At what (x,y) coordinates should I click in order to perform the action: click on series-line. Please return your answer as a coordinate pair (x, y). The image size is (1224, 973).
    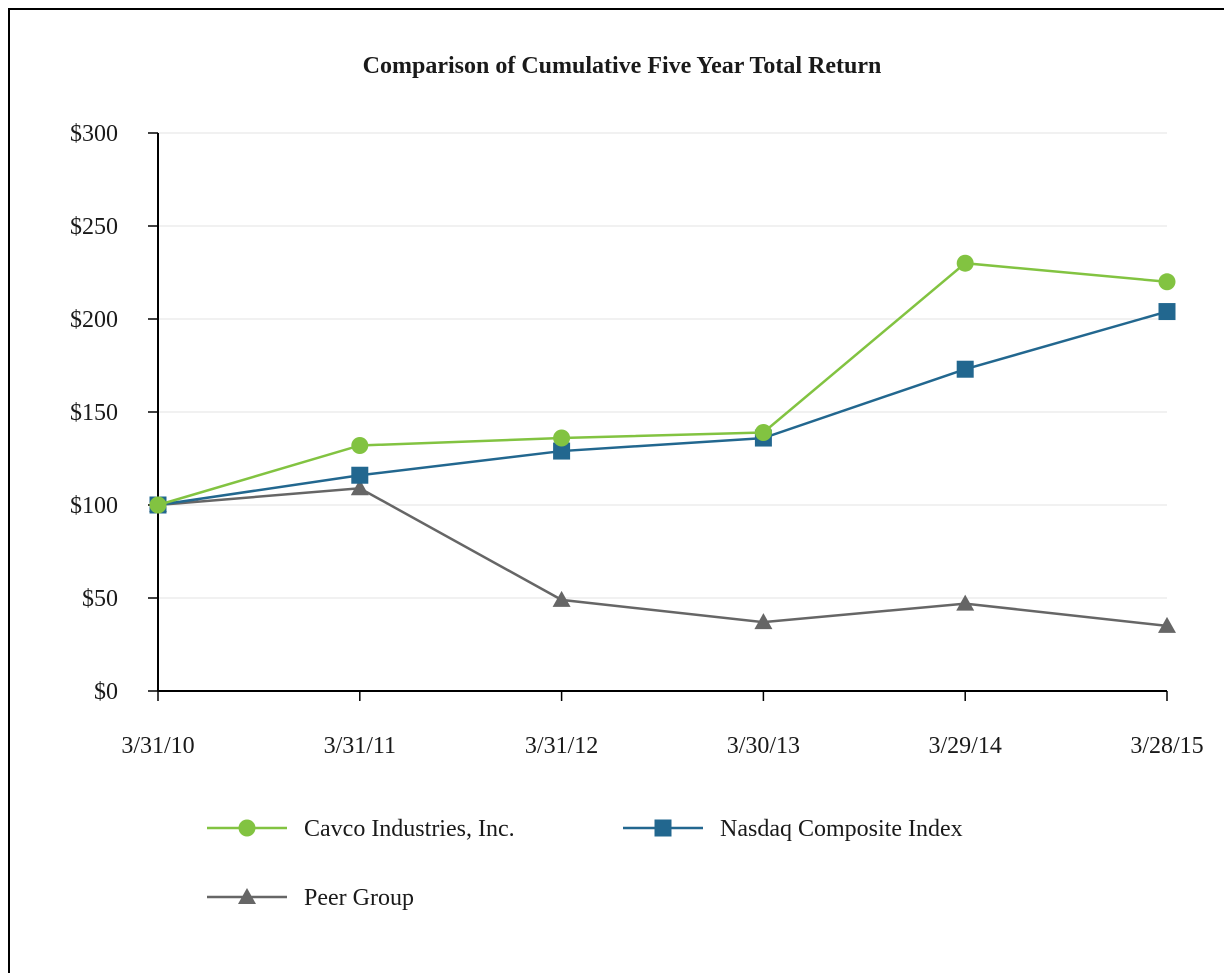
    Looking at the image, I should click on (662, 557).